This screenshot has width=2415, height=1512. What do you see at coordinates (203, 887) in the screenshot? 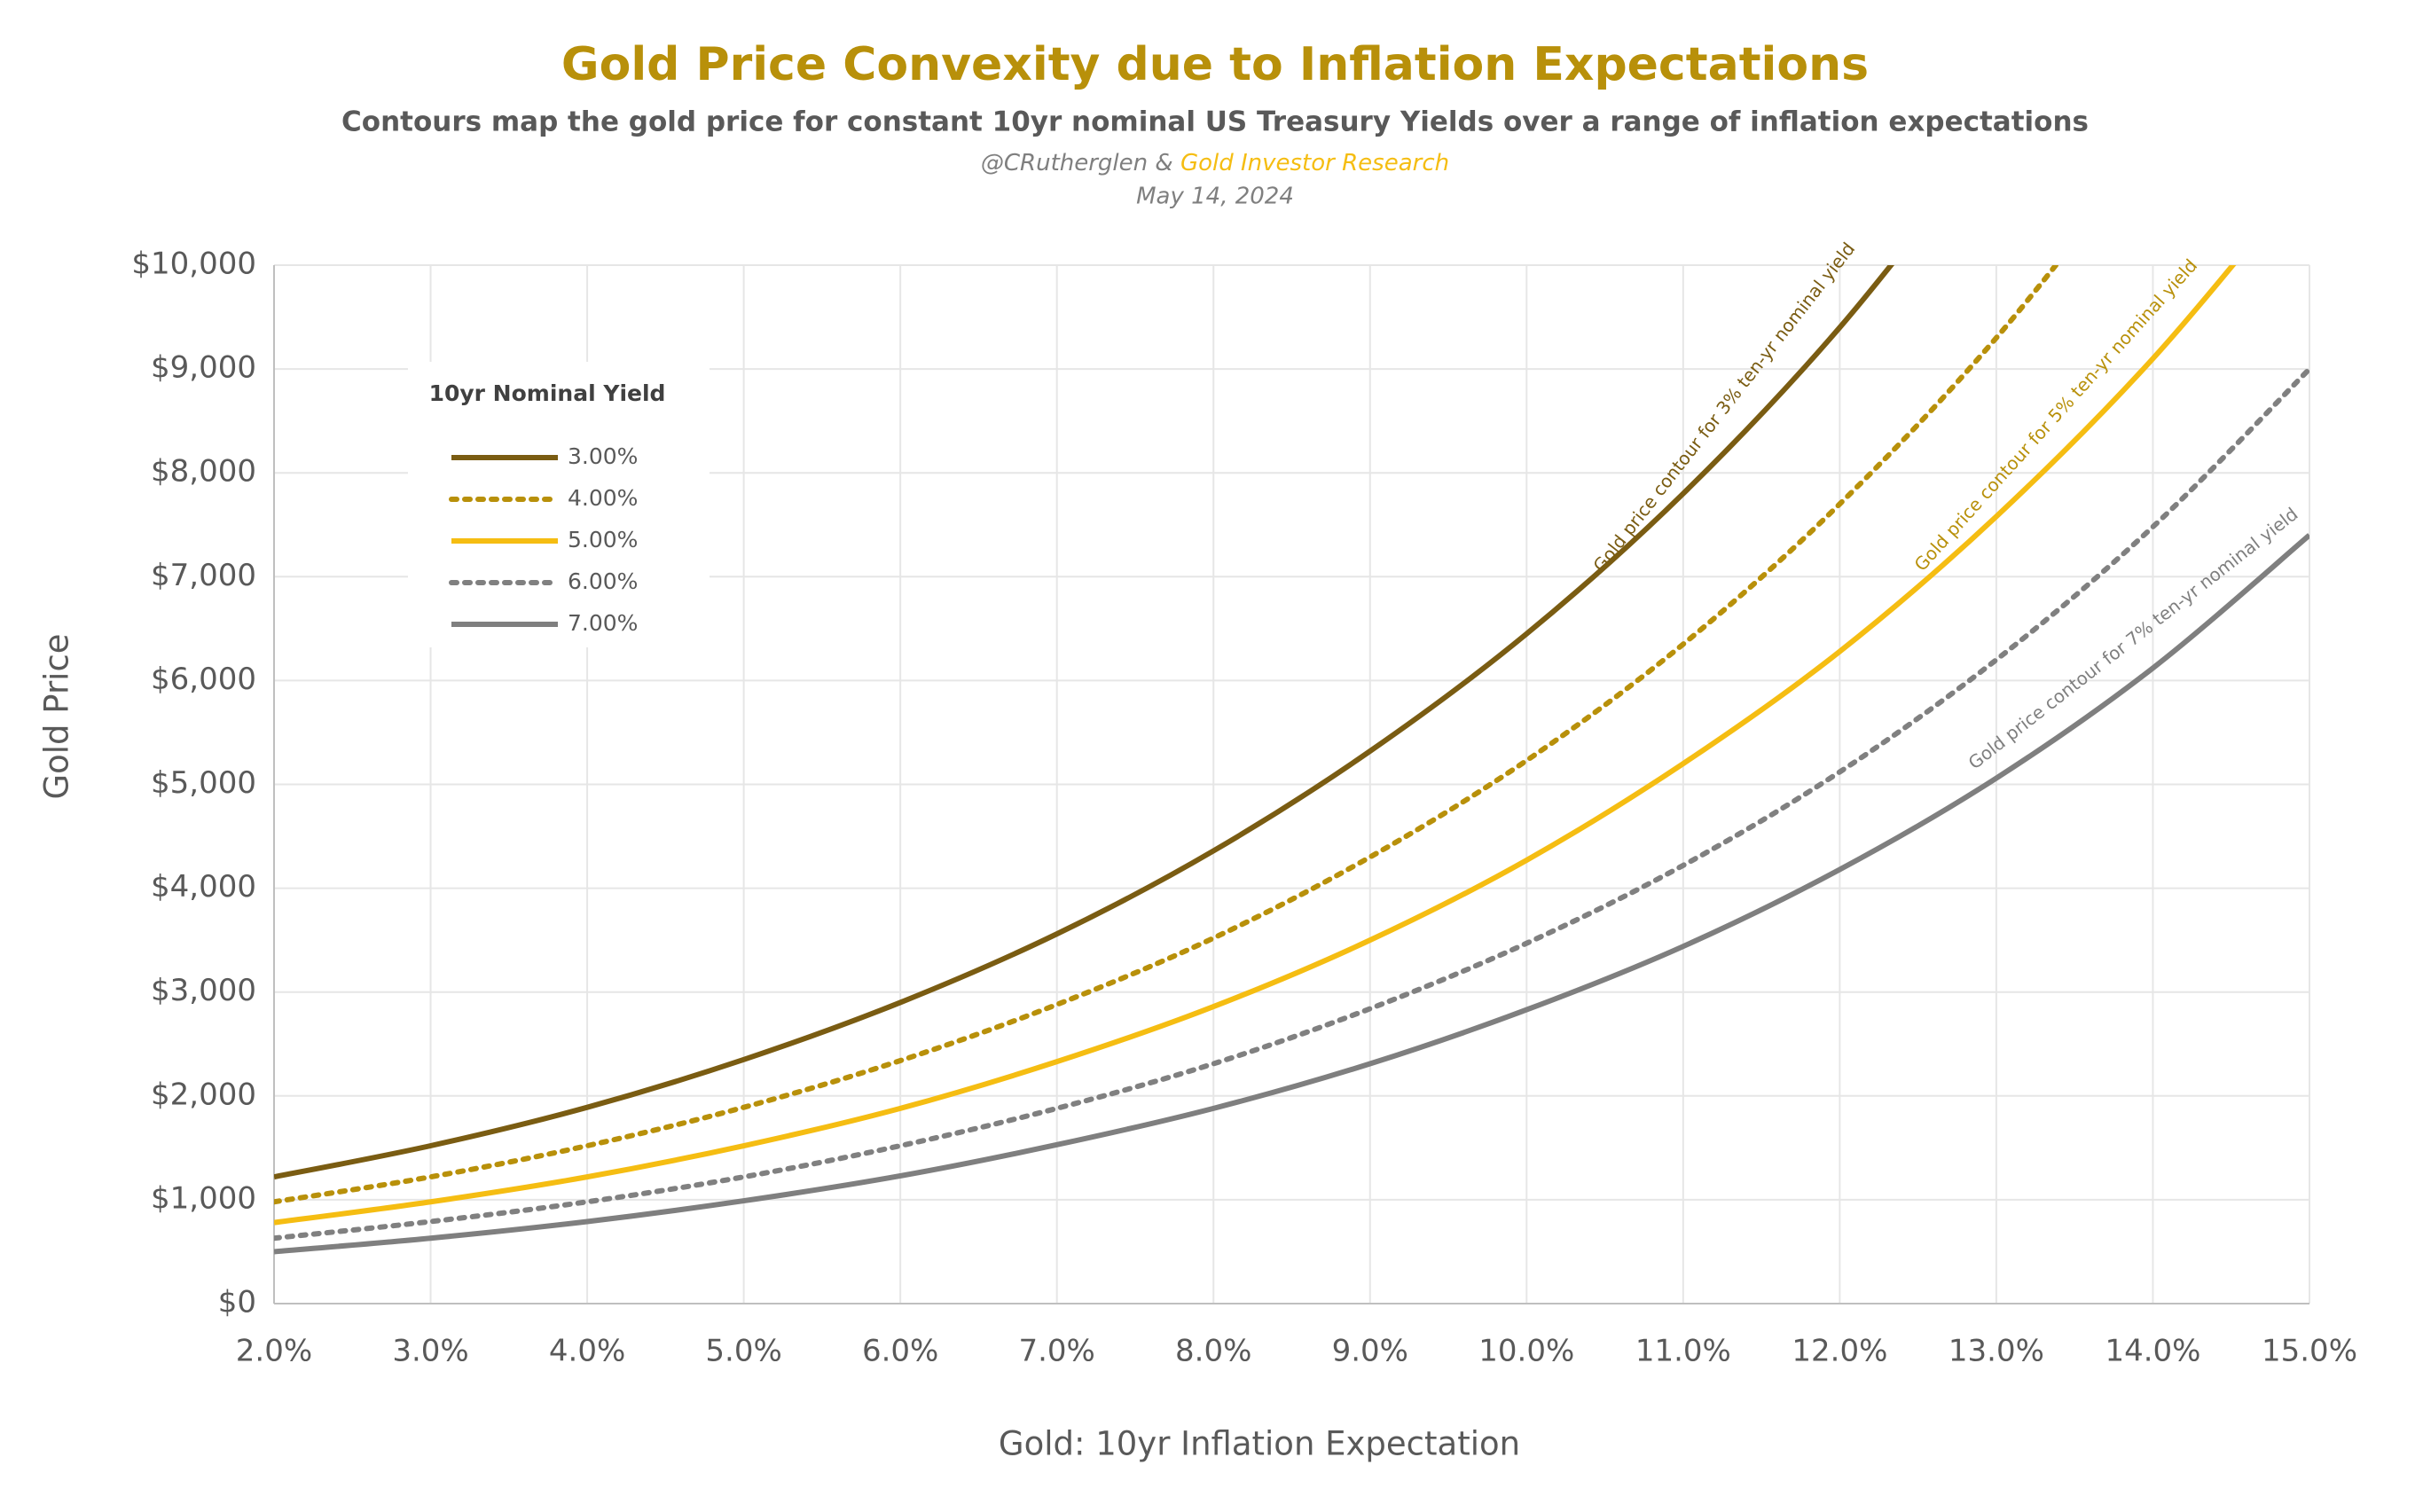
I see `y-tick-label: $4,000` at bounding box center [203, 887].